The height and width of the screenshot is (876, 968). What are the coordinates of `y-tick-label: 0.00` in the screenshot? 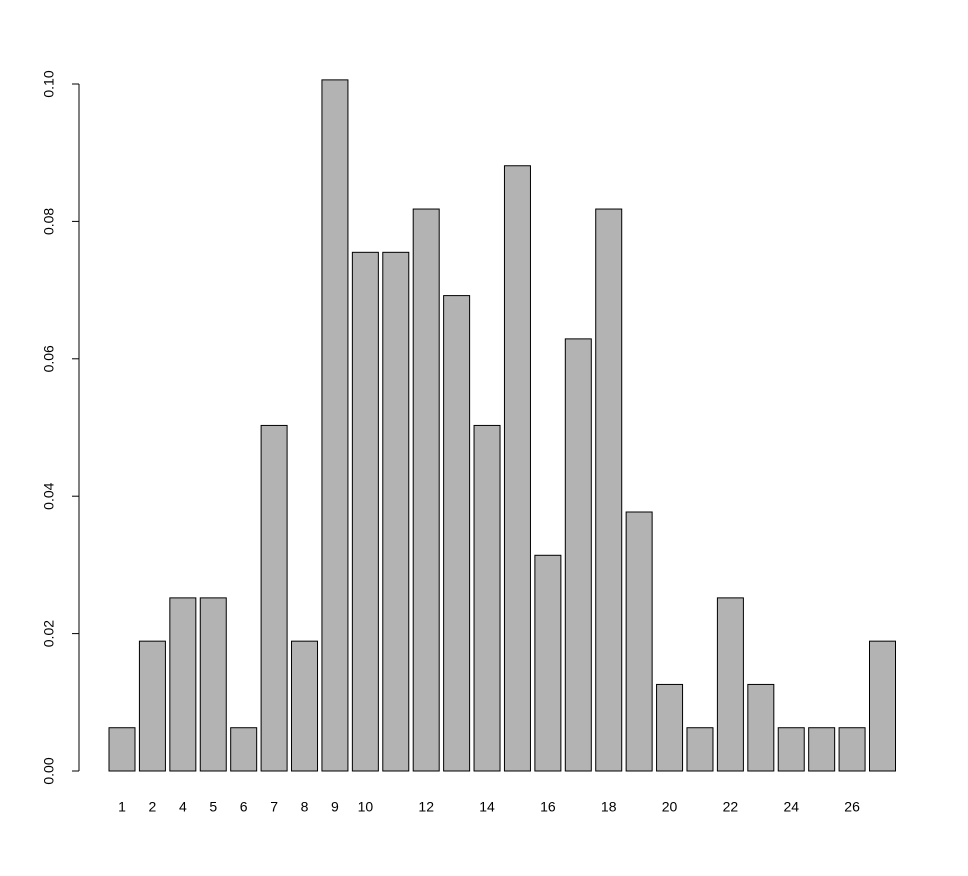 It's located at (49, 770).